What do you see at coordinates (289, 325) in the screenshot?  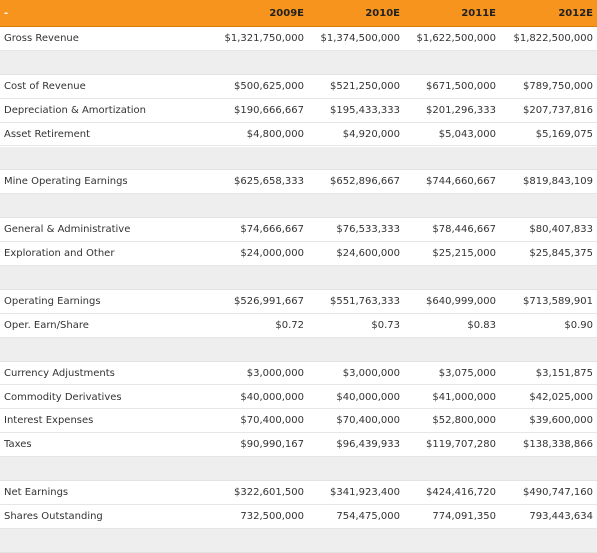 I see `value-cell: $0.72` at bounding box center [289, 325].